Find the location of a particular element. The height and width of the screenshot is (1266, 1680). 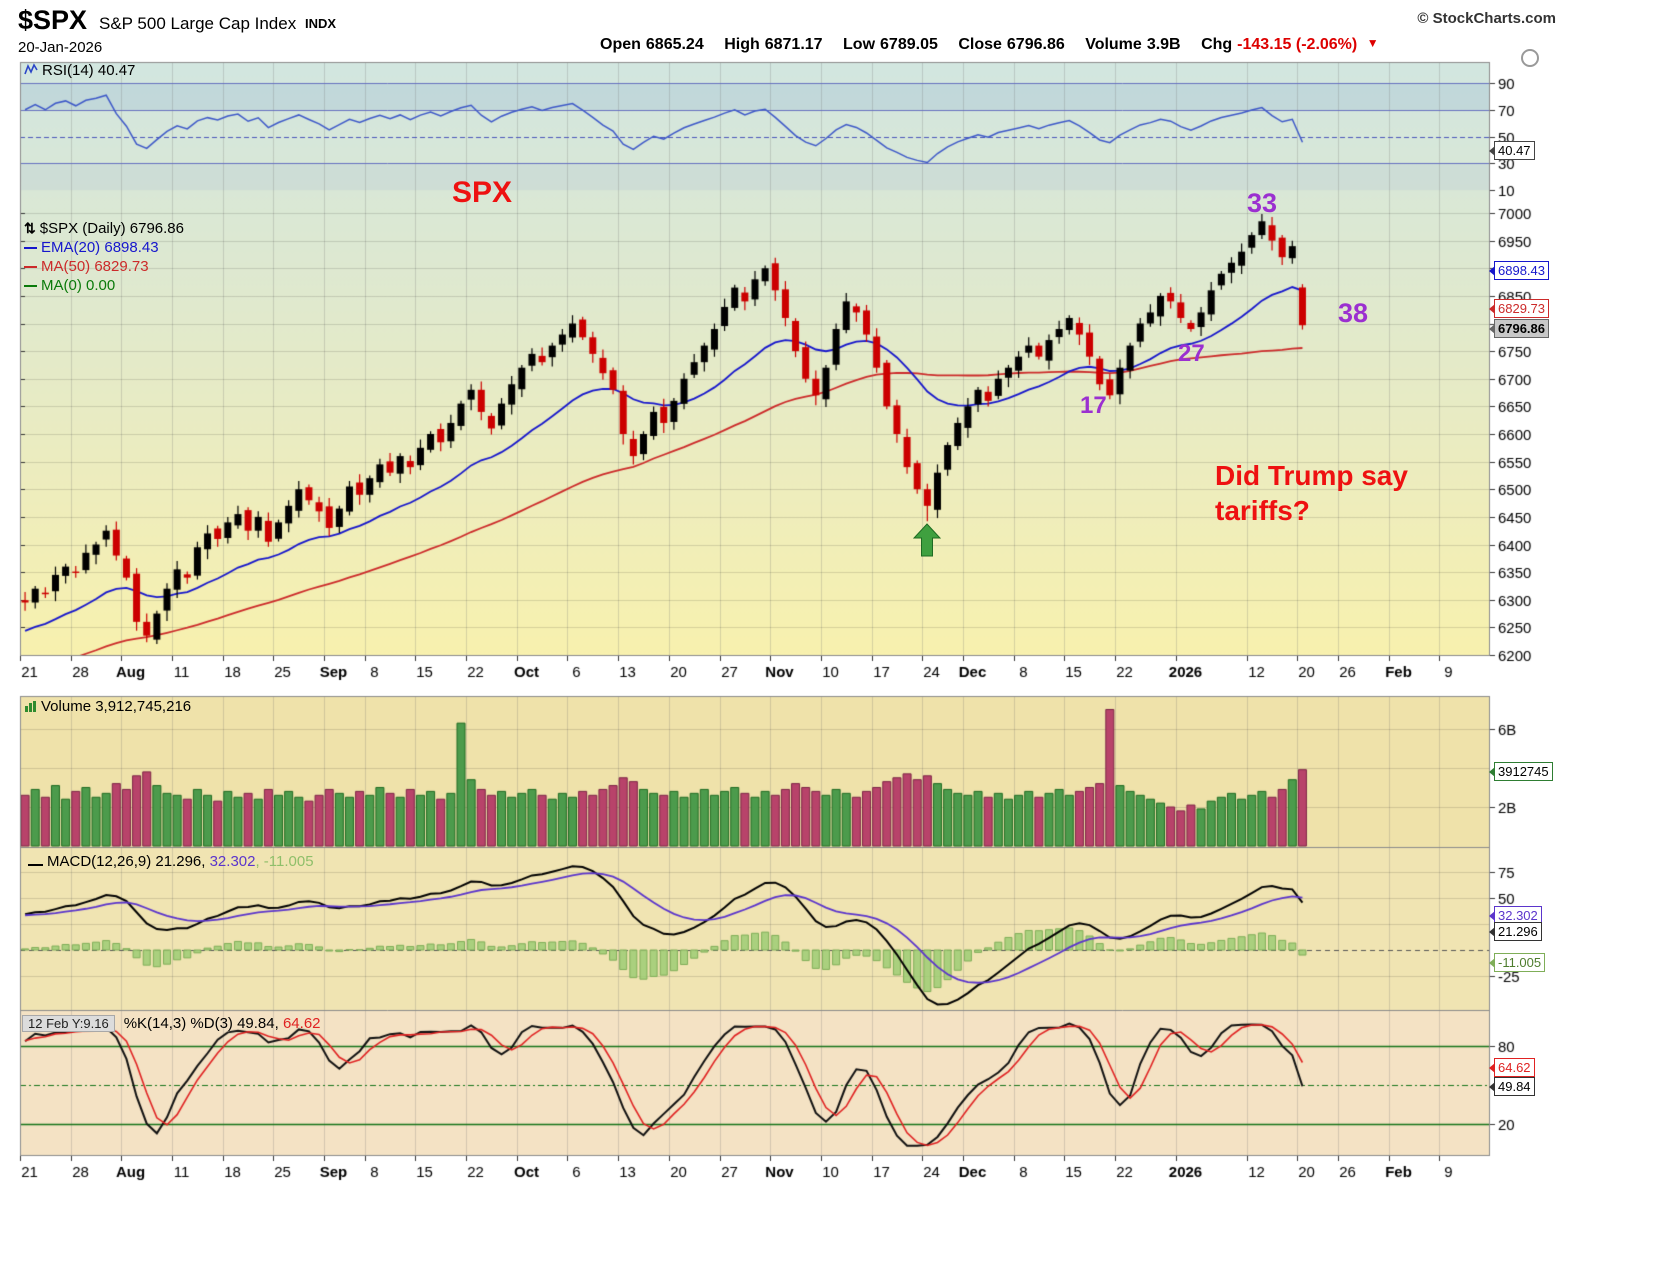

volume-bars-icon is located at coordinates (30, 706).